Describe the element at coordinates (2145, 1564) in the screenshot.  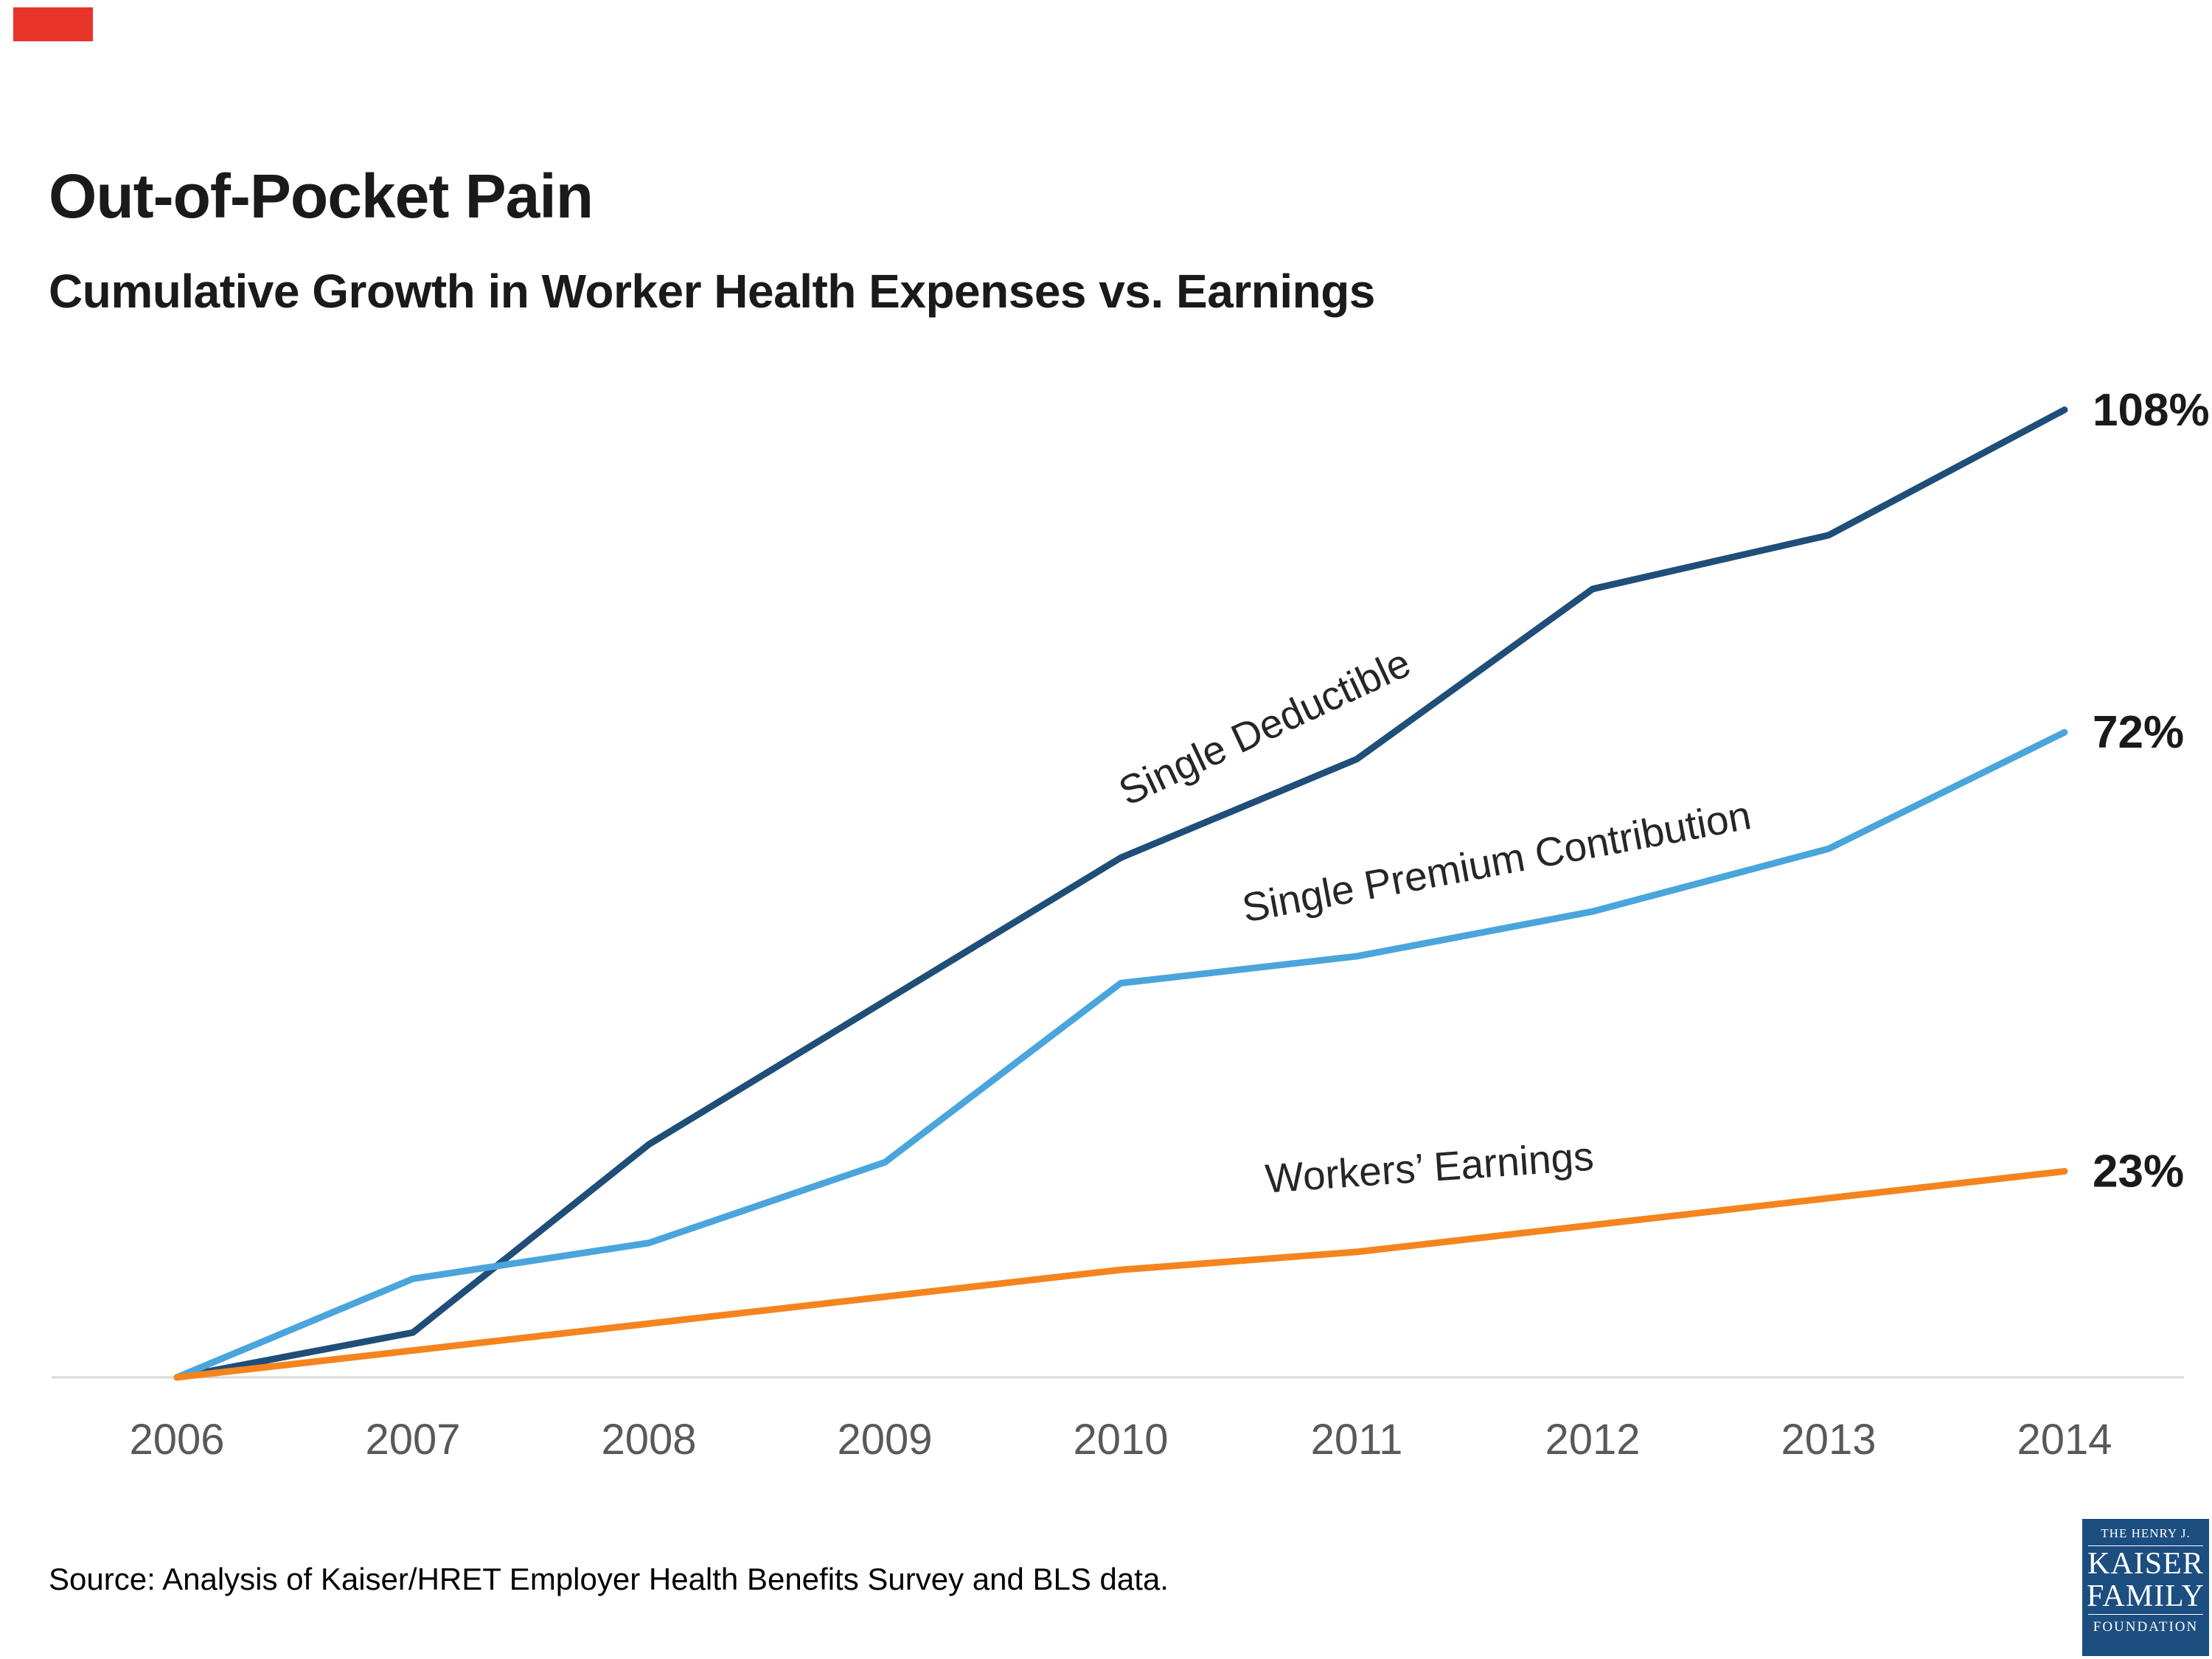
I see `logo-text-kaiser: KAISER` at that location.